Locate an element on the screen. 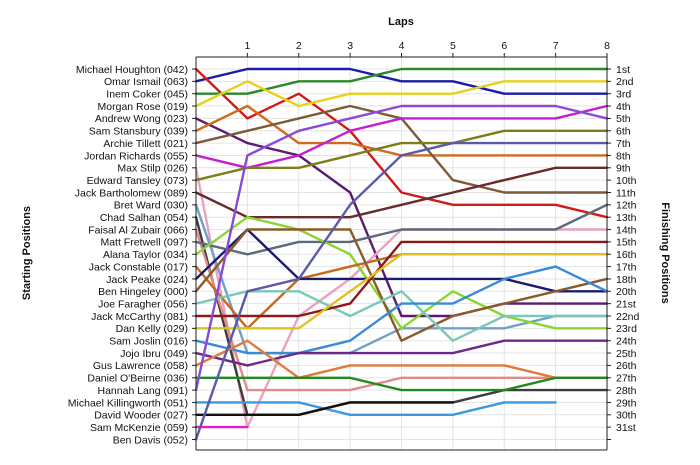 The width and height of the screenshot is (700, 465). starting-position-label: Jordan Richards (055) is located at coordinates (136, 156).